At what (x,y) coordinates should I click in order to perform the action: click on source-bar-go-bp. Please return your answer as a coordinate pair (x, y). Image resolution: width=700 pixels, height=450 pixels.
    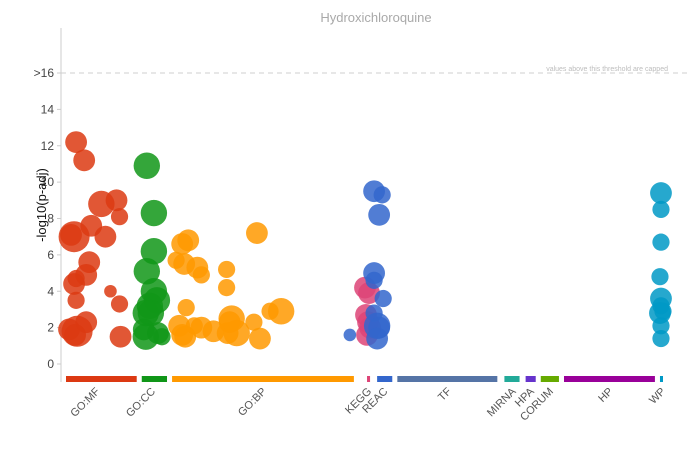
    Looking at the image, I should click on (263, 379).